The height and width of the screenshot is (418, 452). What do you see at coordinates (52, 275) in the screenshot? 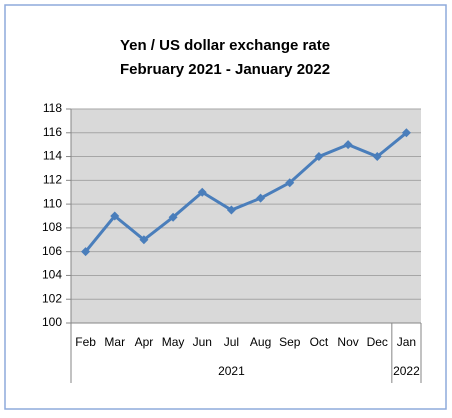
I see `y-tick-label: 104` at bounding box center [52, 275].